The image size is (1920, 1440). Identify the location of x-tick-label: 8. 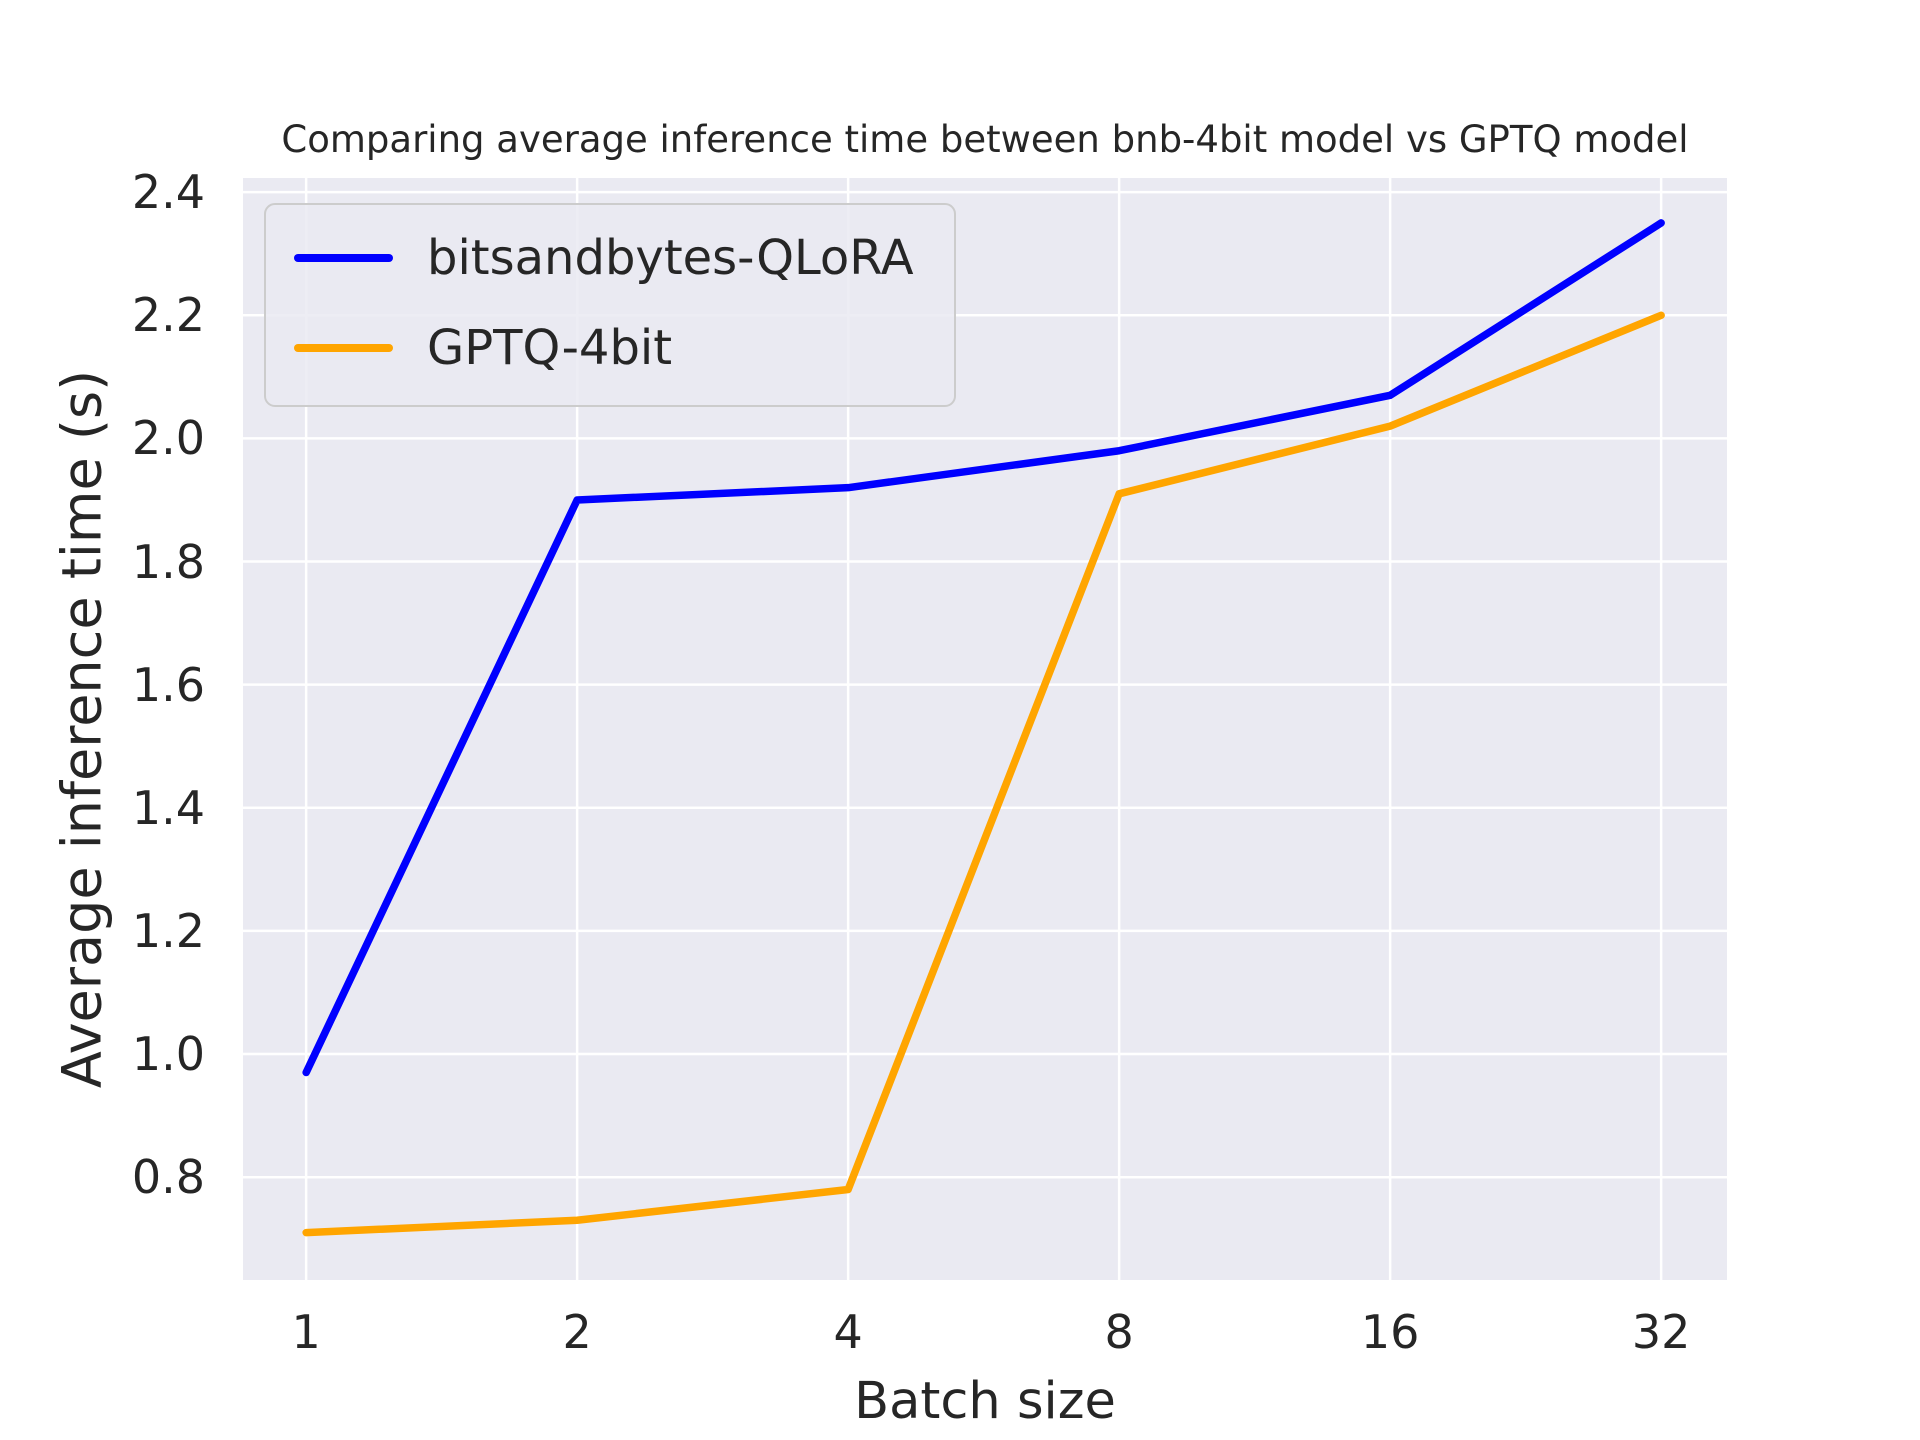
(1119, 1332).